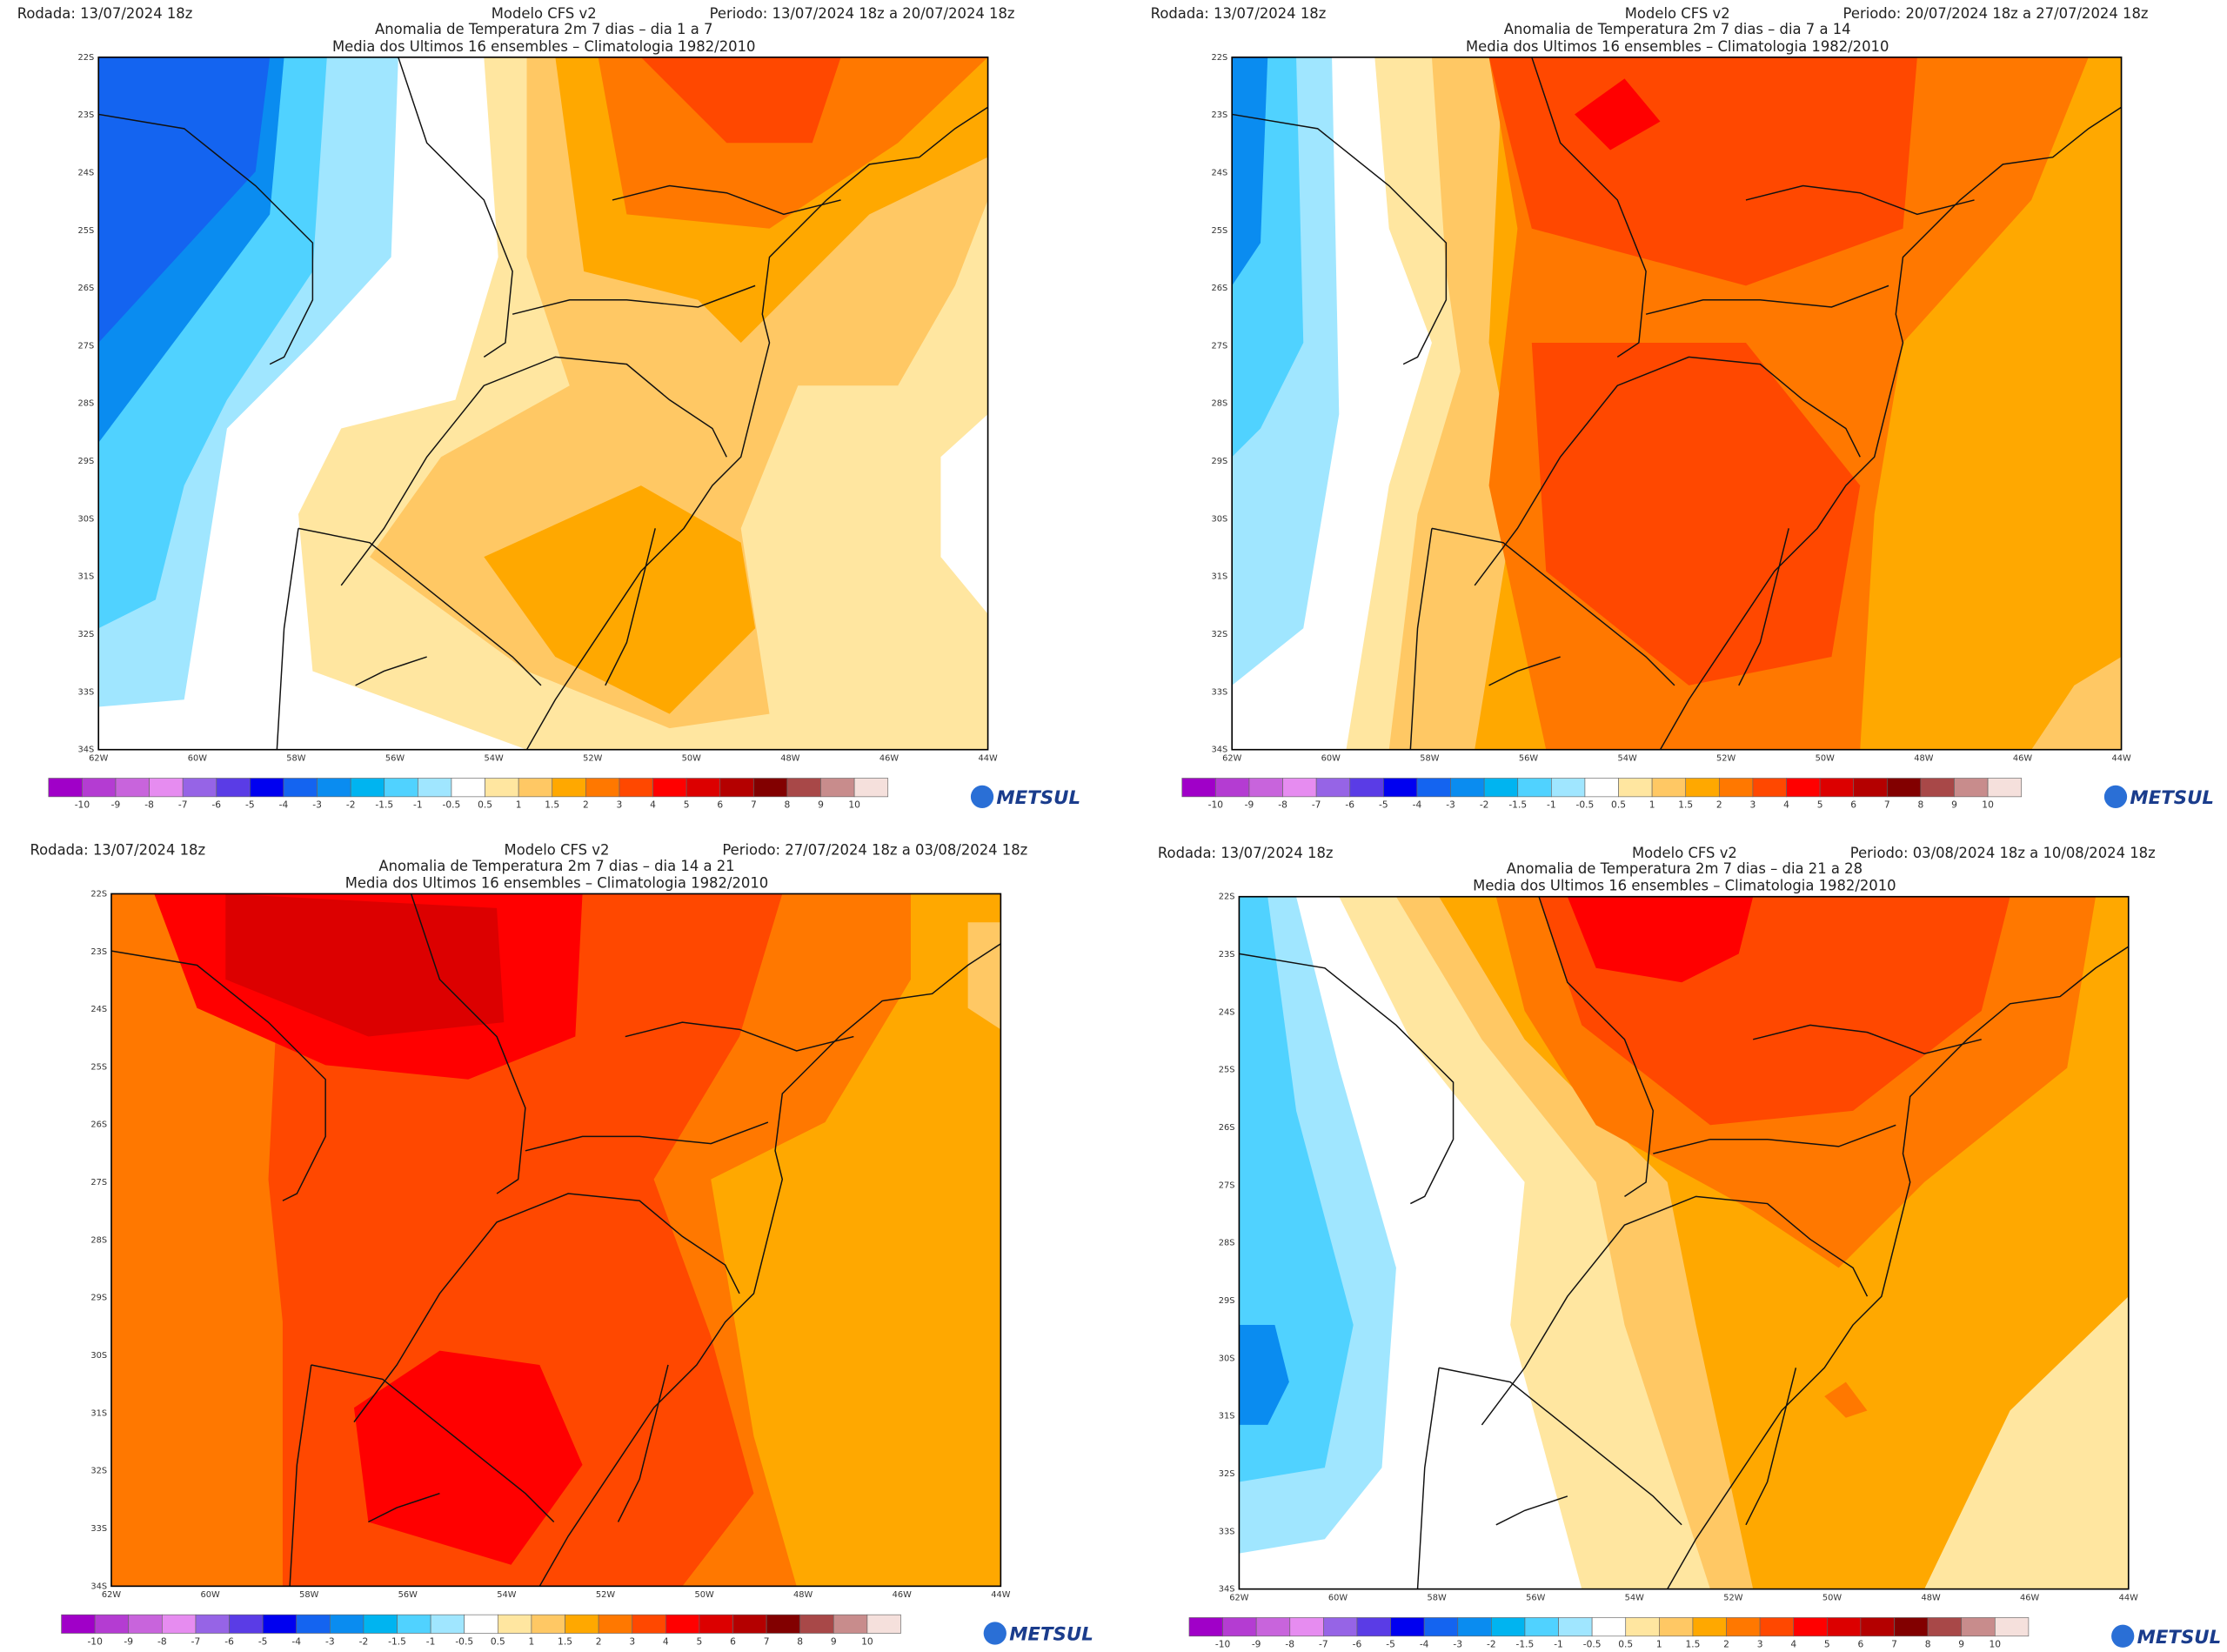 The width and height of the screenshot is (2227, 1652). Describe the element at coordinates (1733, 1597) in the screenshot. I see `lon-label: 52W` at that location.